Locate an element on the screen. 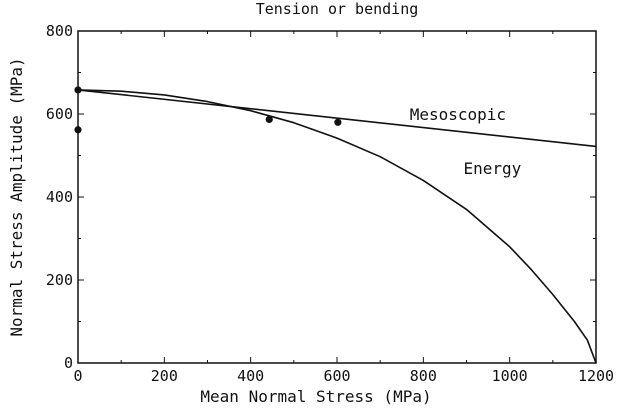 Image resolution: width=619 pixels, height=410 pixels. x-tick-label: 1200 is located at coordinates (596, 376).